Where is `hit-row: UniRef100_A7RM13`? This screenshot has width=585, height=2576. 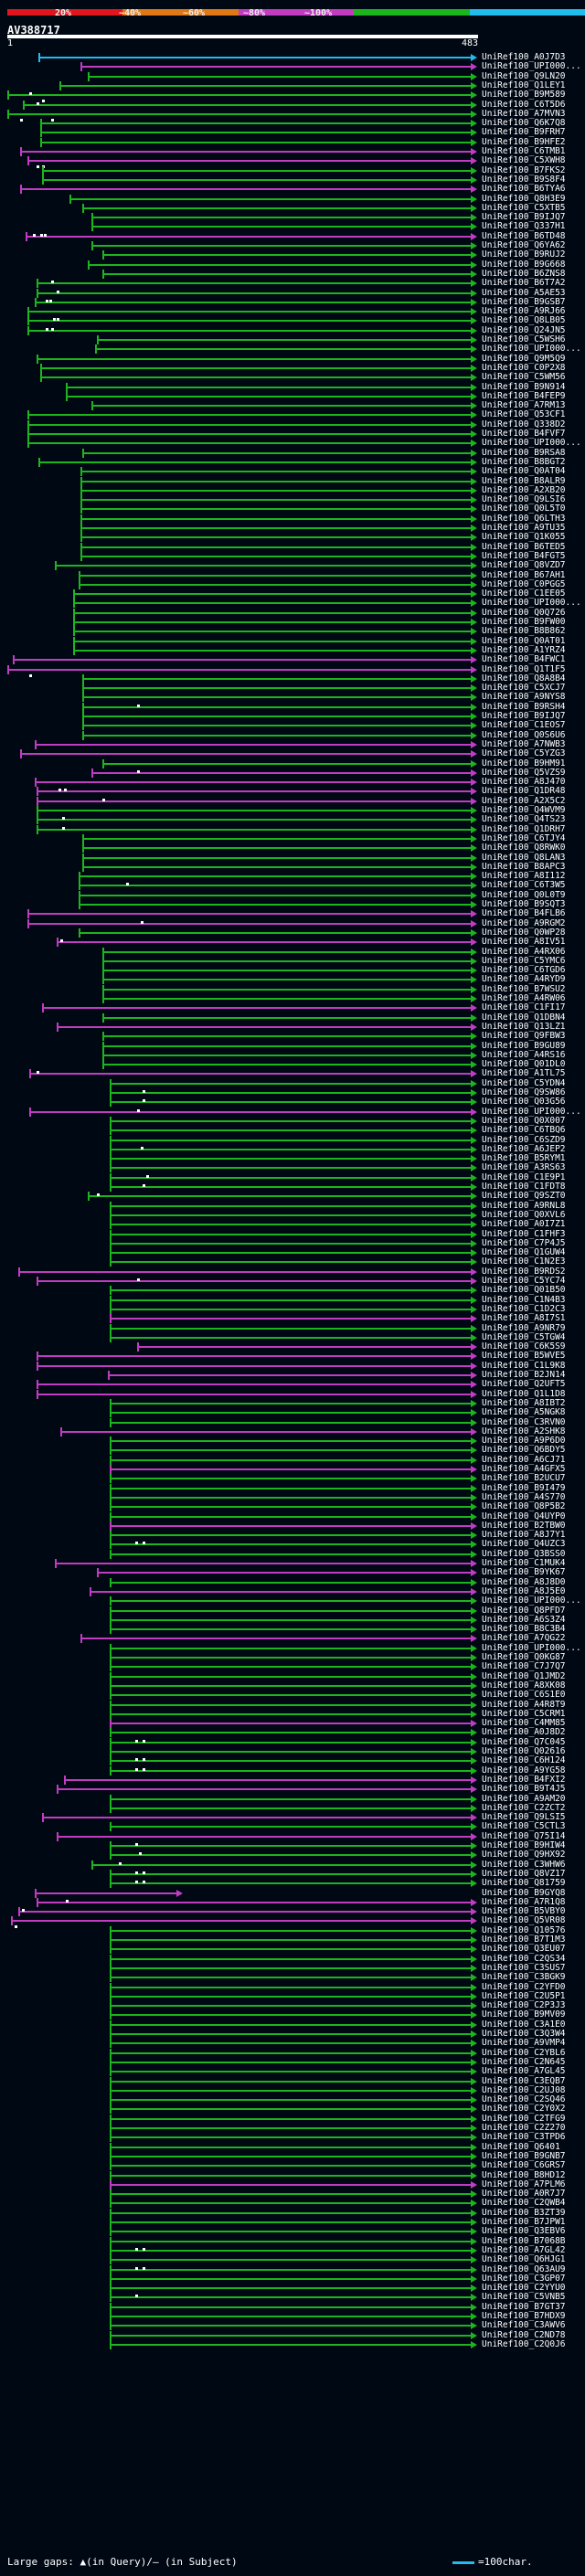
hit-row: UniRef100_A7RM13 is located at coordinates (293, 405).